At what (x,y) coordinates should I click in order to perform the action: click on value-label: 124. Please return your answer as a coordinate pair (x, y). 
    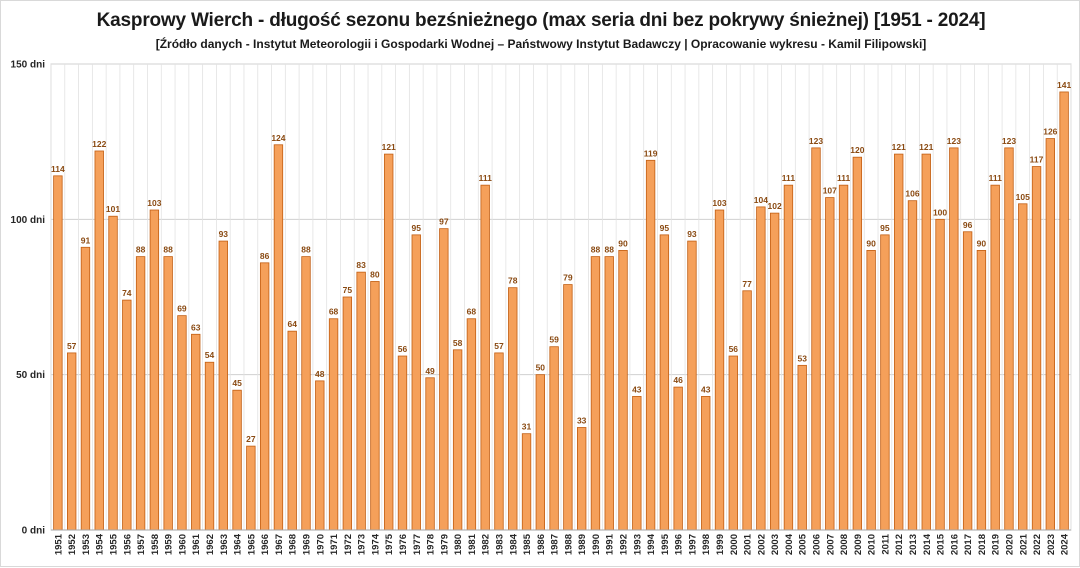
    Looking at the image, I should click on (278, 138).